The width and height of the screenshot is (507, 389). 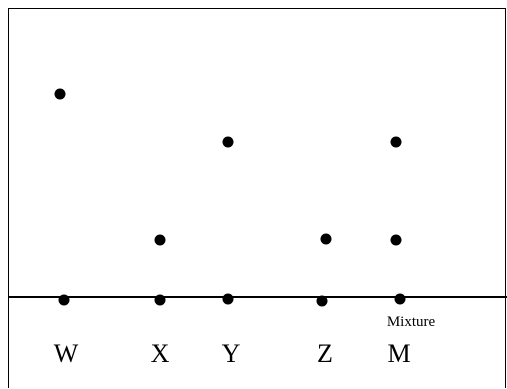 I want to click on spot-w-origin, so click(x=64, y=300).